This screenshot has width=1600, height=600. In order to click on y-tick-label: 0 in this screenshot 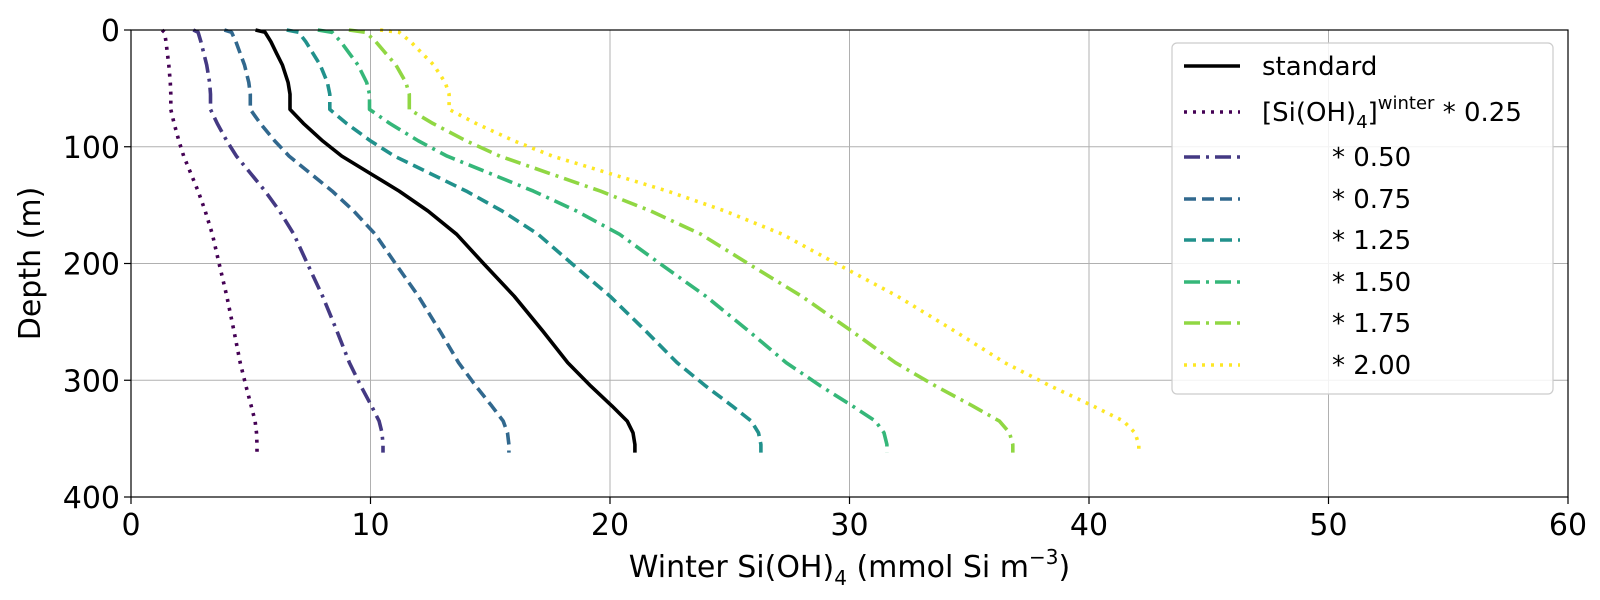, I will do `click(110, 31)`.